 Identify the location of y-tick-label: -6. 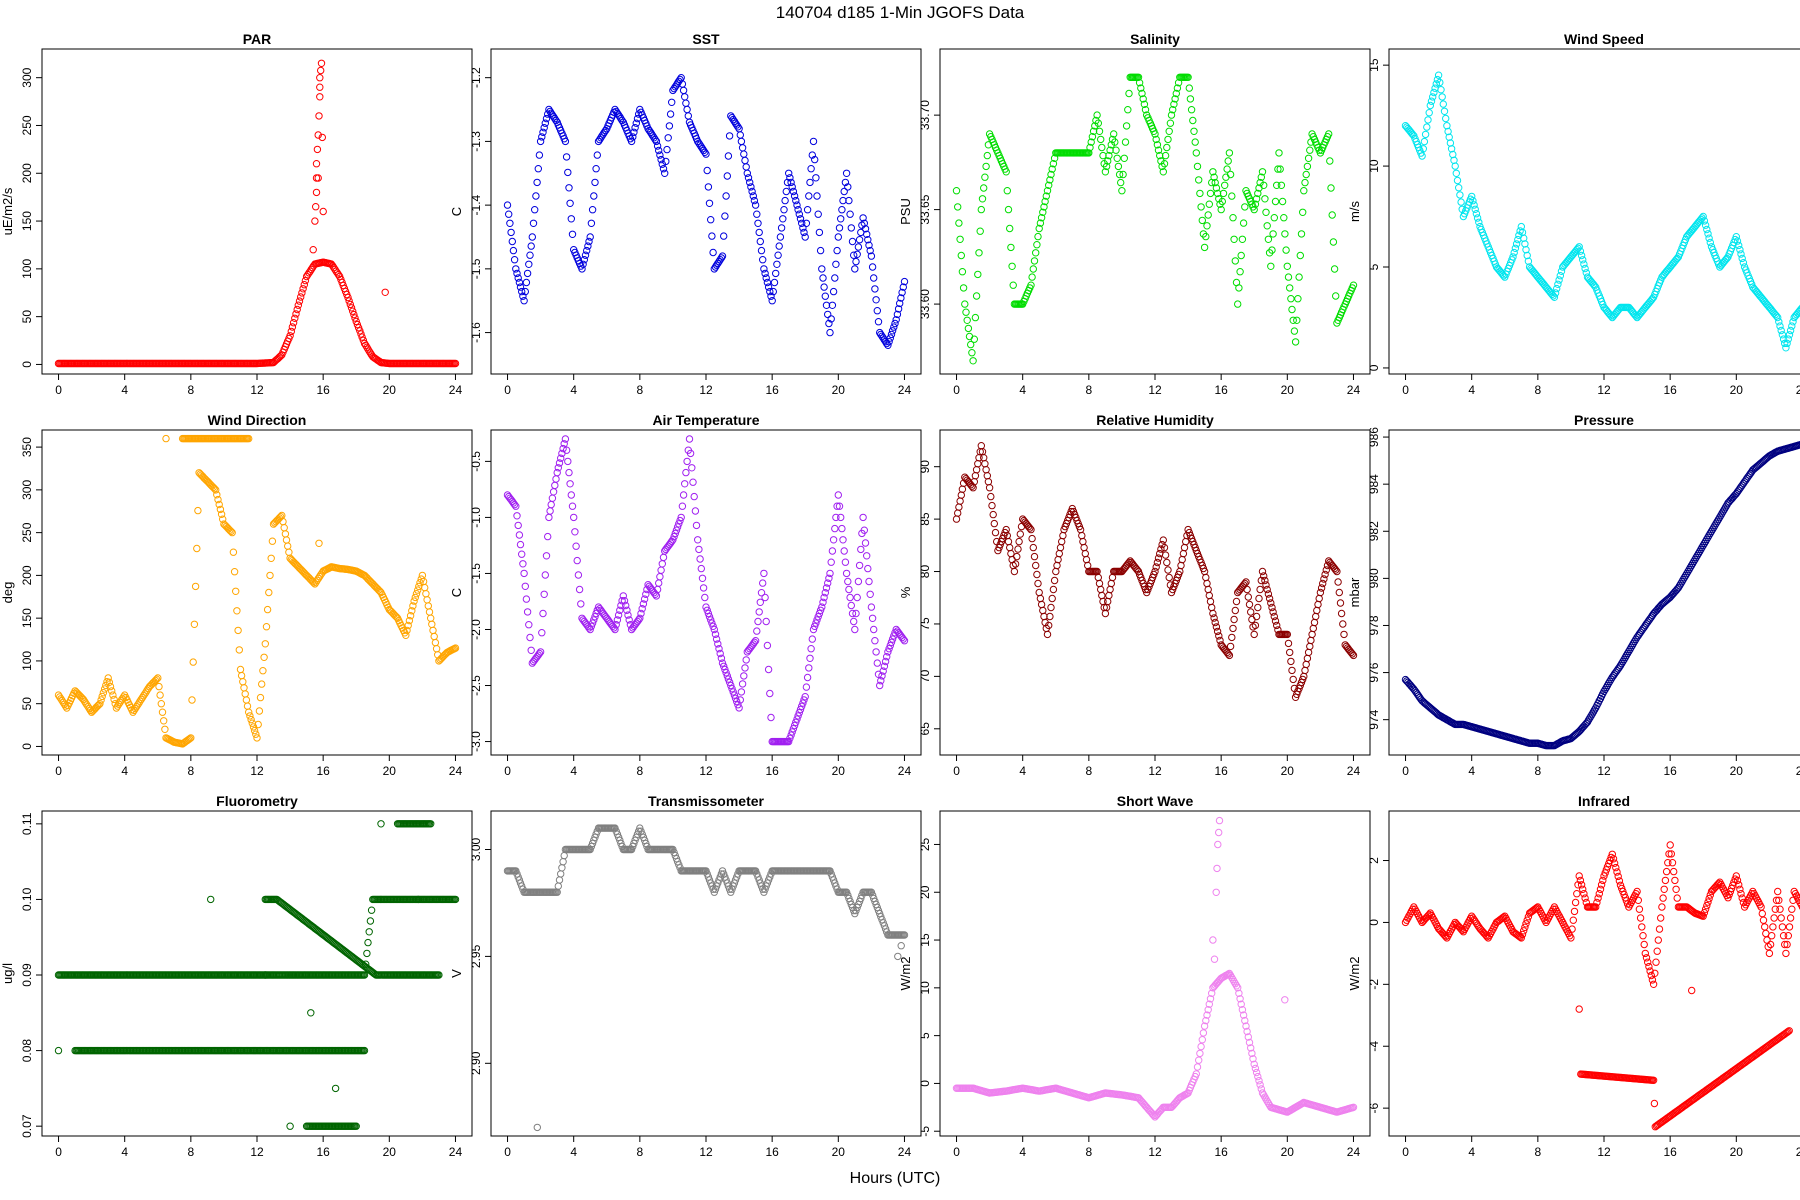
(1374, 1107).